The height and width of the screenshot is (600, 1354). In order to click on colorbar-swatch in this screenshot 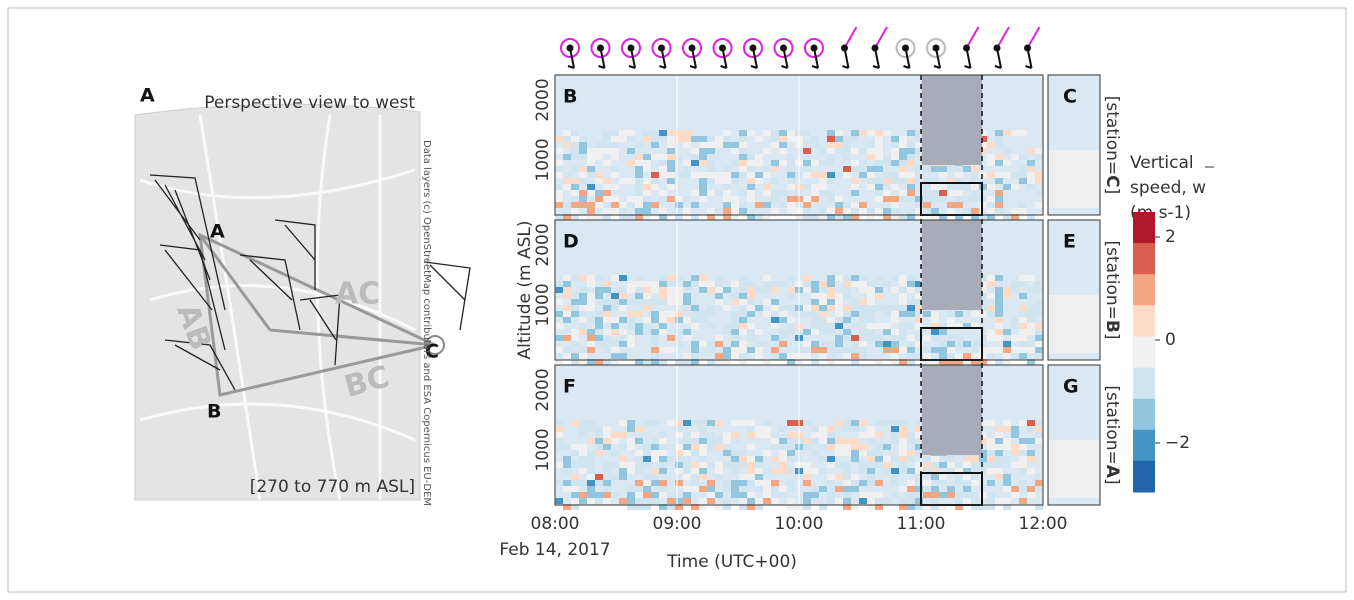, I will do `click(1144, 352)`.